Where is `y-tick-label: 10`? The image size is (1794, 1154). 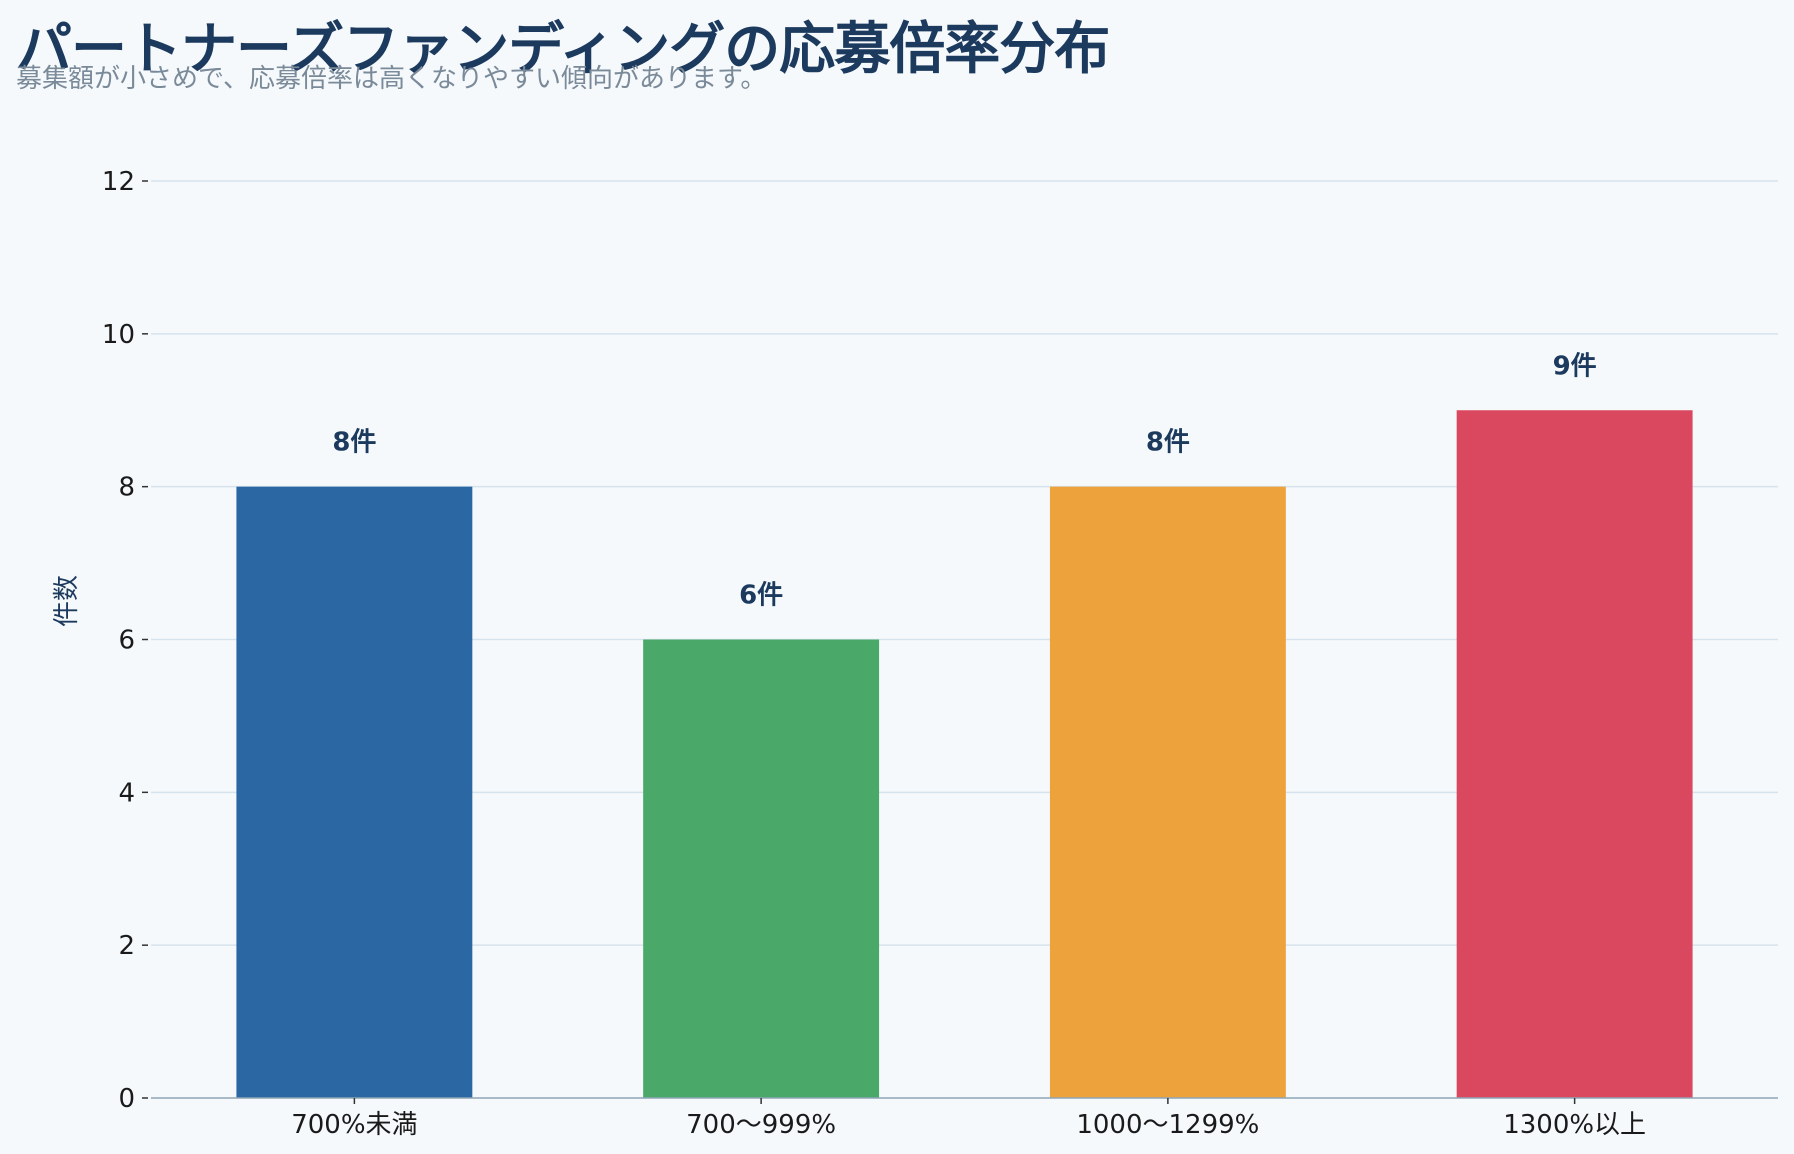 y-tick-label: 10 is located at coordinates (118, 335).